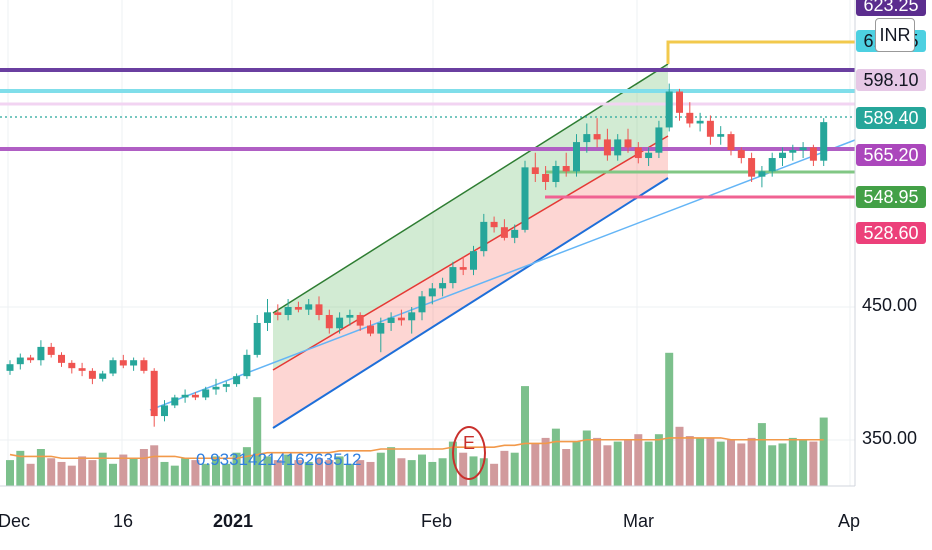  I want to click on price-label-598-10: 598.10, so click(891, 80).